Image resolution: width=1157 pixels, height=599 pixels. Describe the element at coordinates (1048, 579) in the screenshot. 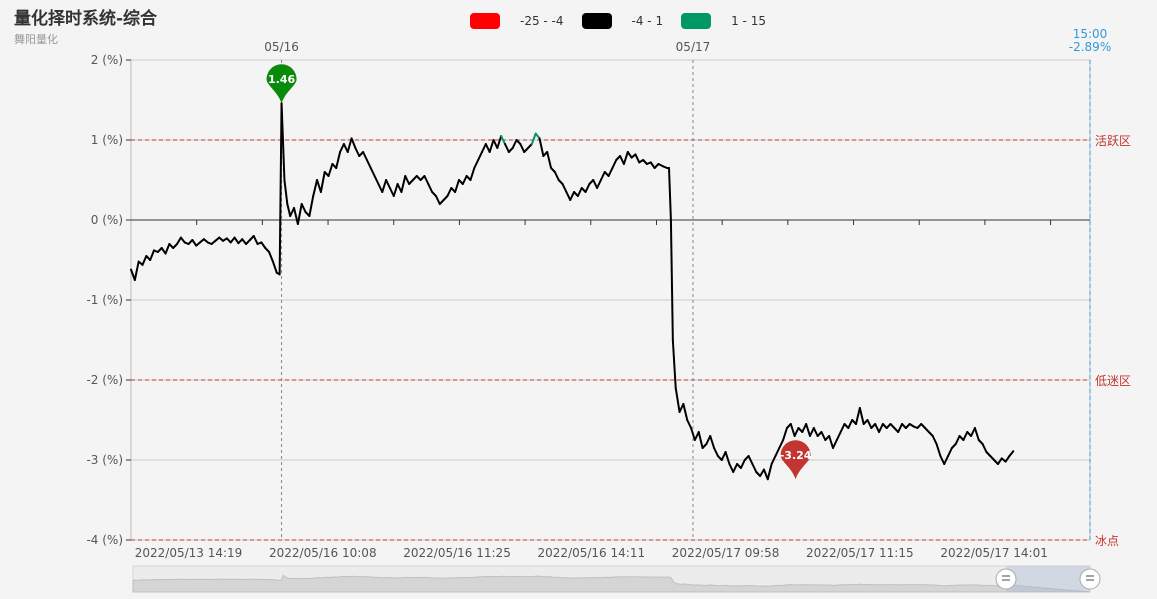

I see `data-zoom-window` at that location.